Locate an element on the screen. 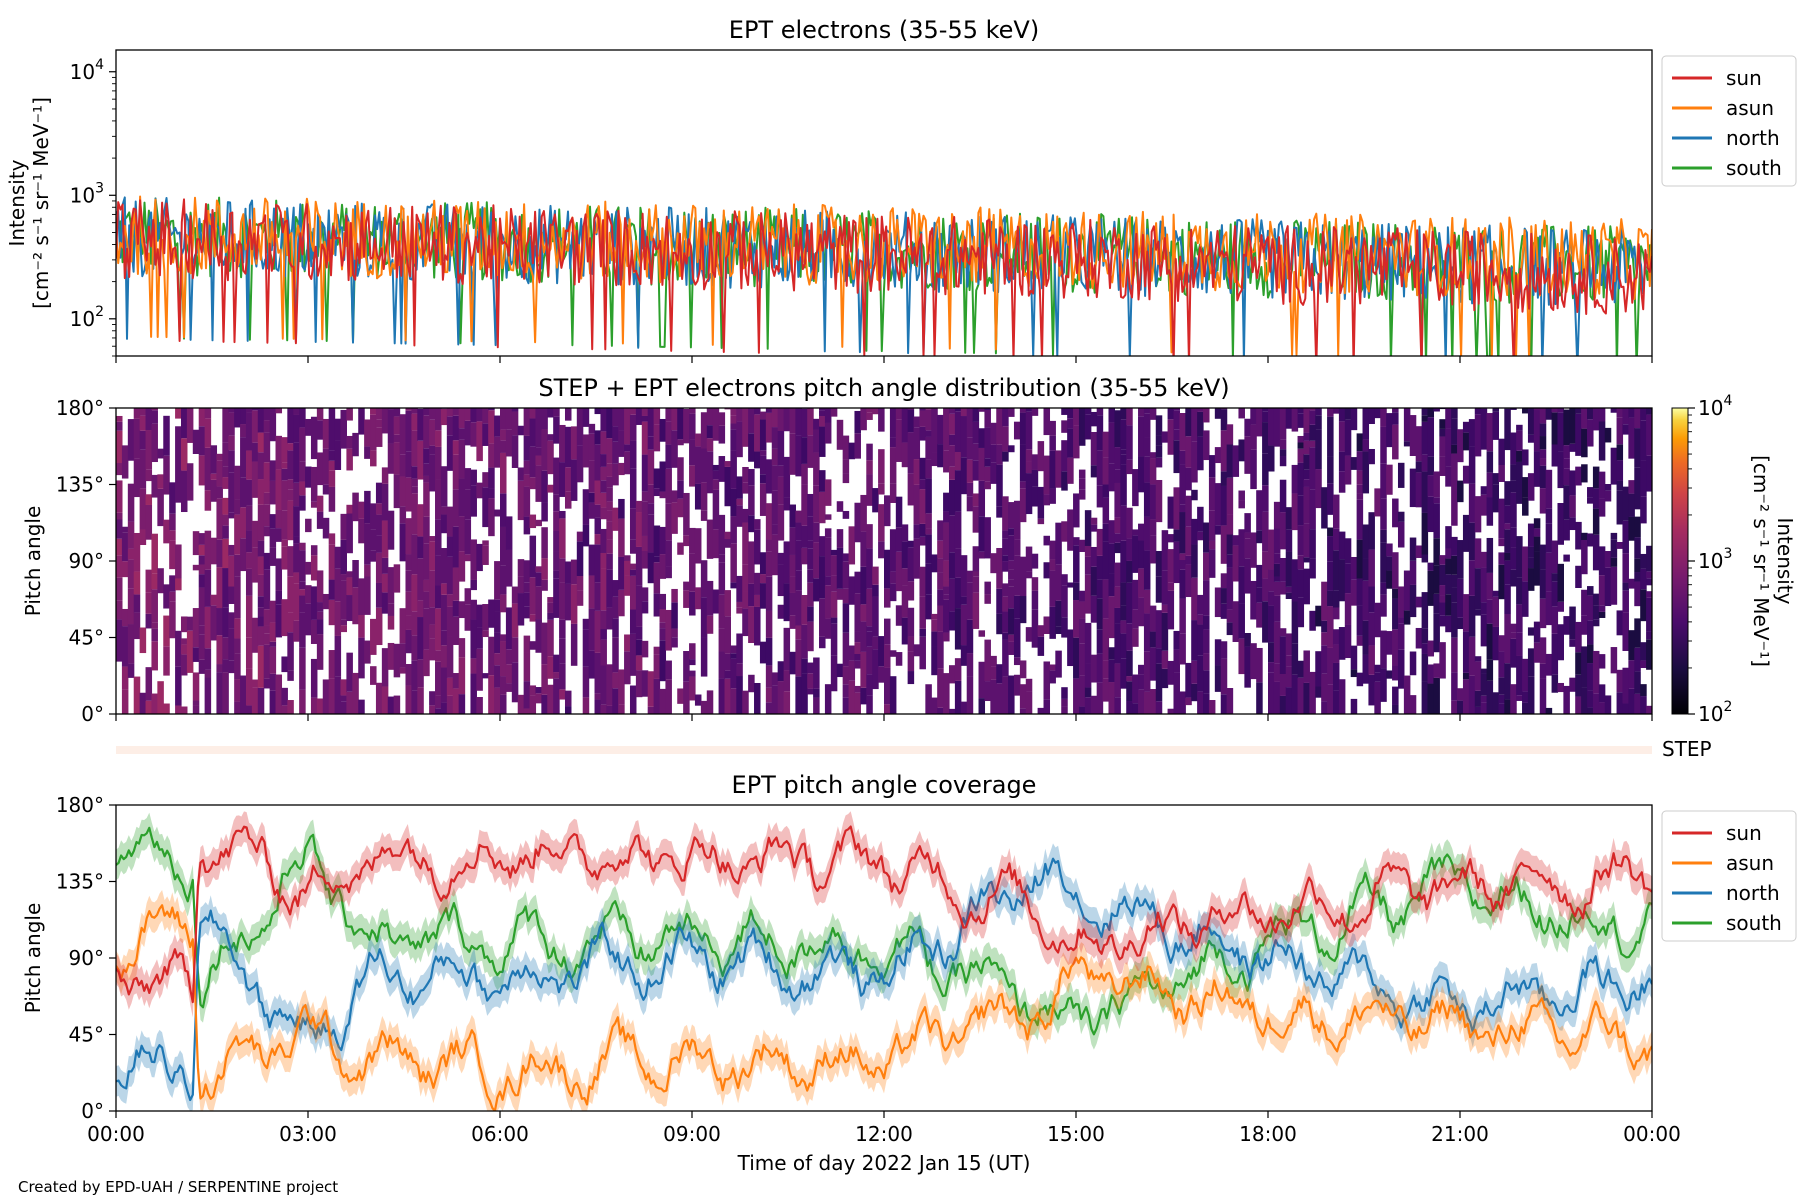 The image size is (1800, 1200). y-tick-label: 104 is located at coordinates (87, 70).